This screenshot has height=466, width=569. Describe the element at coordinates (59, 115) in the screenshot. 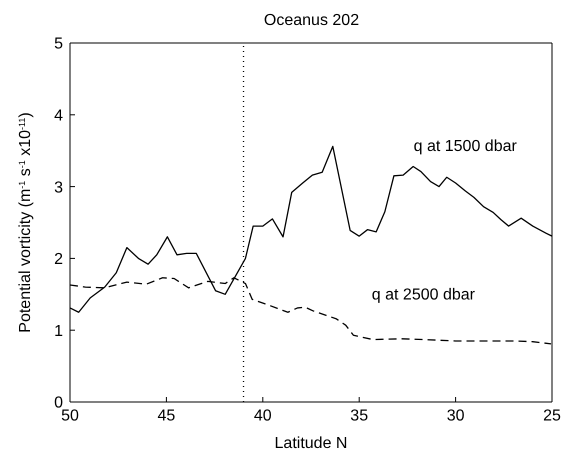

I see `y-tick-label: 4` at that location.